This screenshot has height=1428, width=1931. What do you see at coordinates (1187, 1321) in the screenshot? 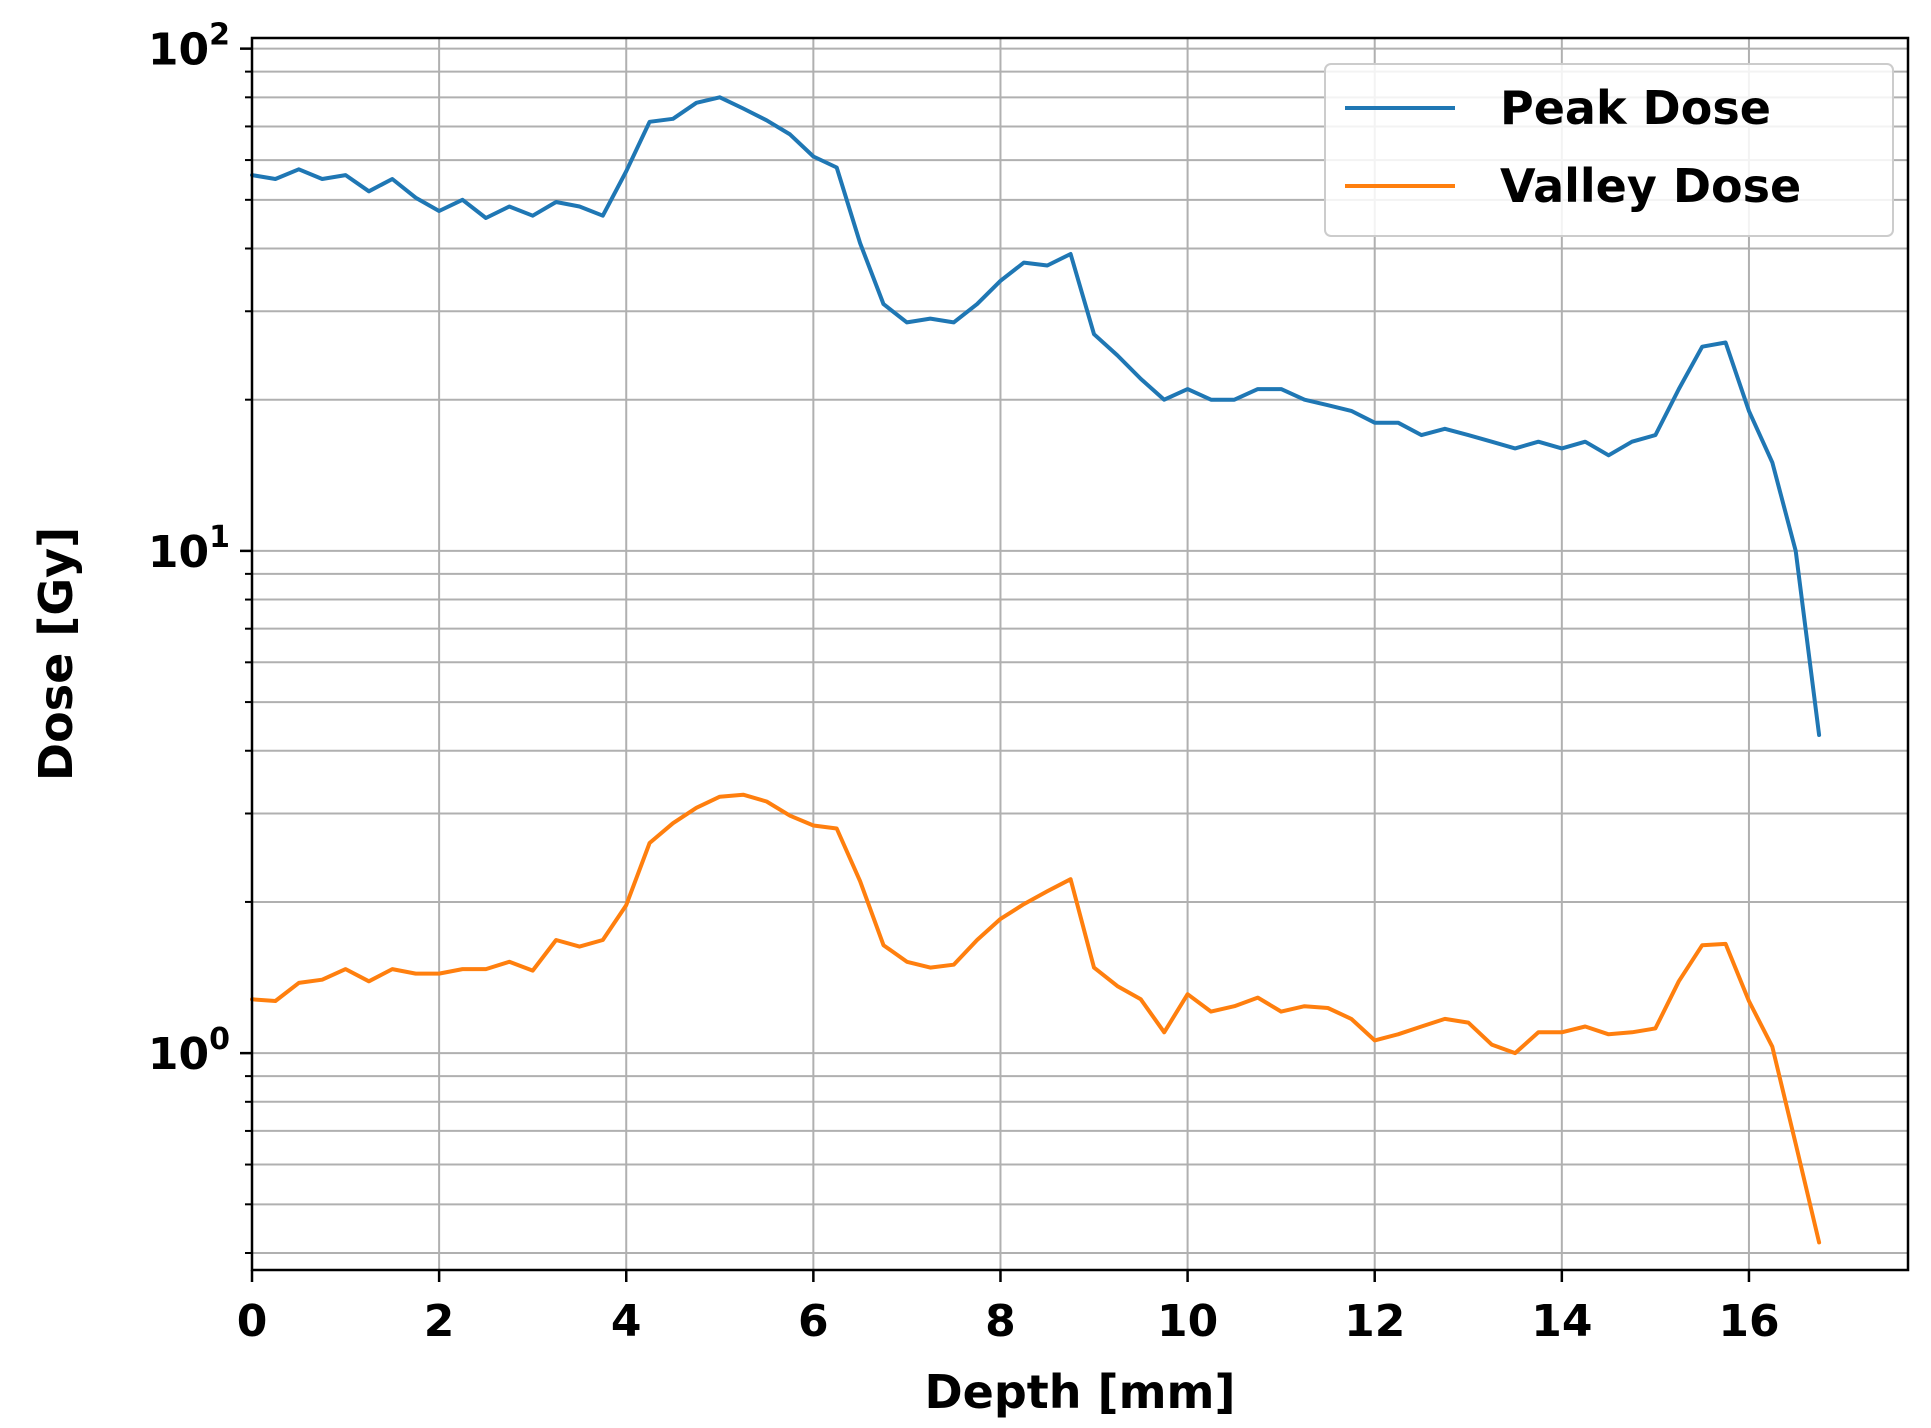
I see `x-tick-label: 10` at bounding box center [1187, 1321].